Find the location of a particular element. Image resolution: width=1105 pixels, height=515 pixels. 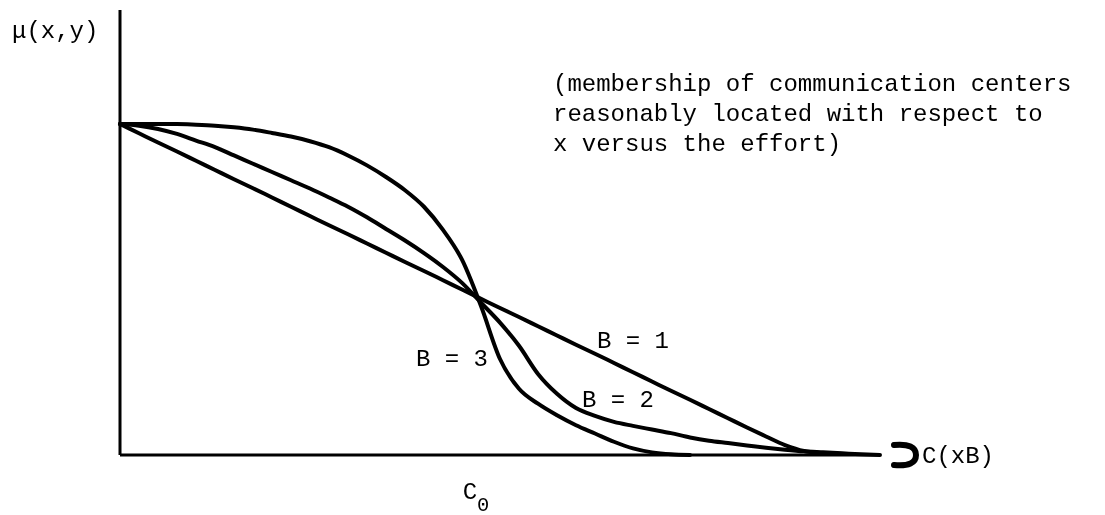

text: C$_{0}$ is located at coordinates (476, 497).